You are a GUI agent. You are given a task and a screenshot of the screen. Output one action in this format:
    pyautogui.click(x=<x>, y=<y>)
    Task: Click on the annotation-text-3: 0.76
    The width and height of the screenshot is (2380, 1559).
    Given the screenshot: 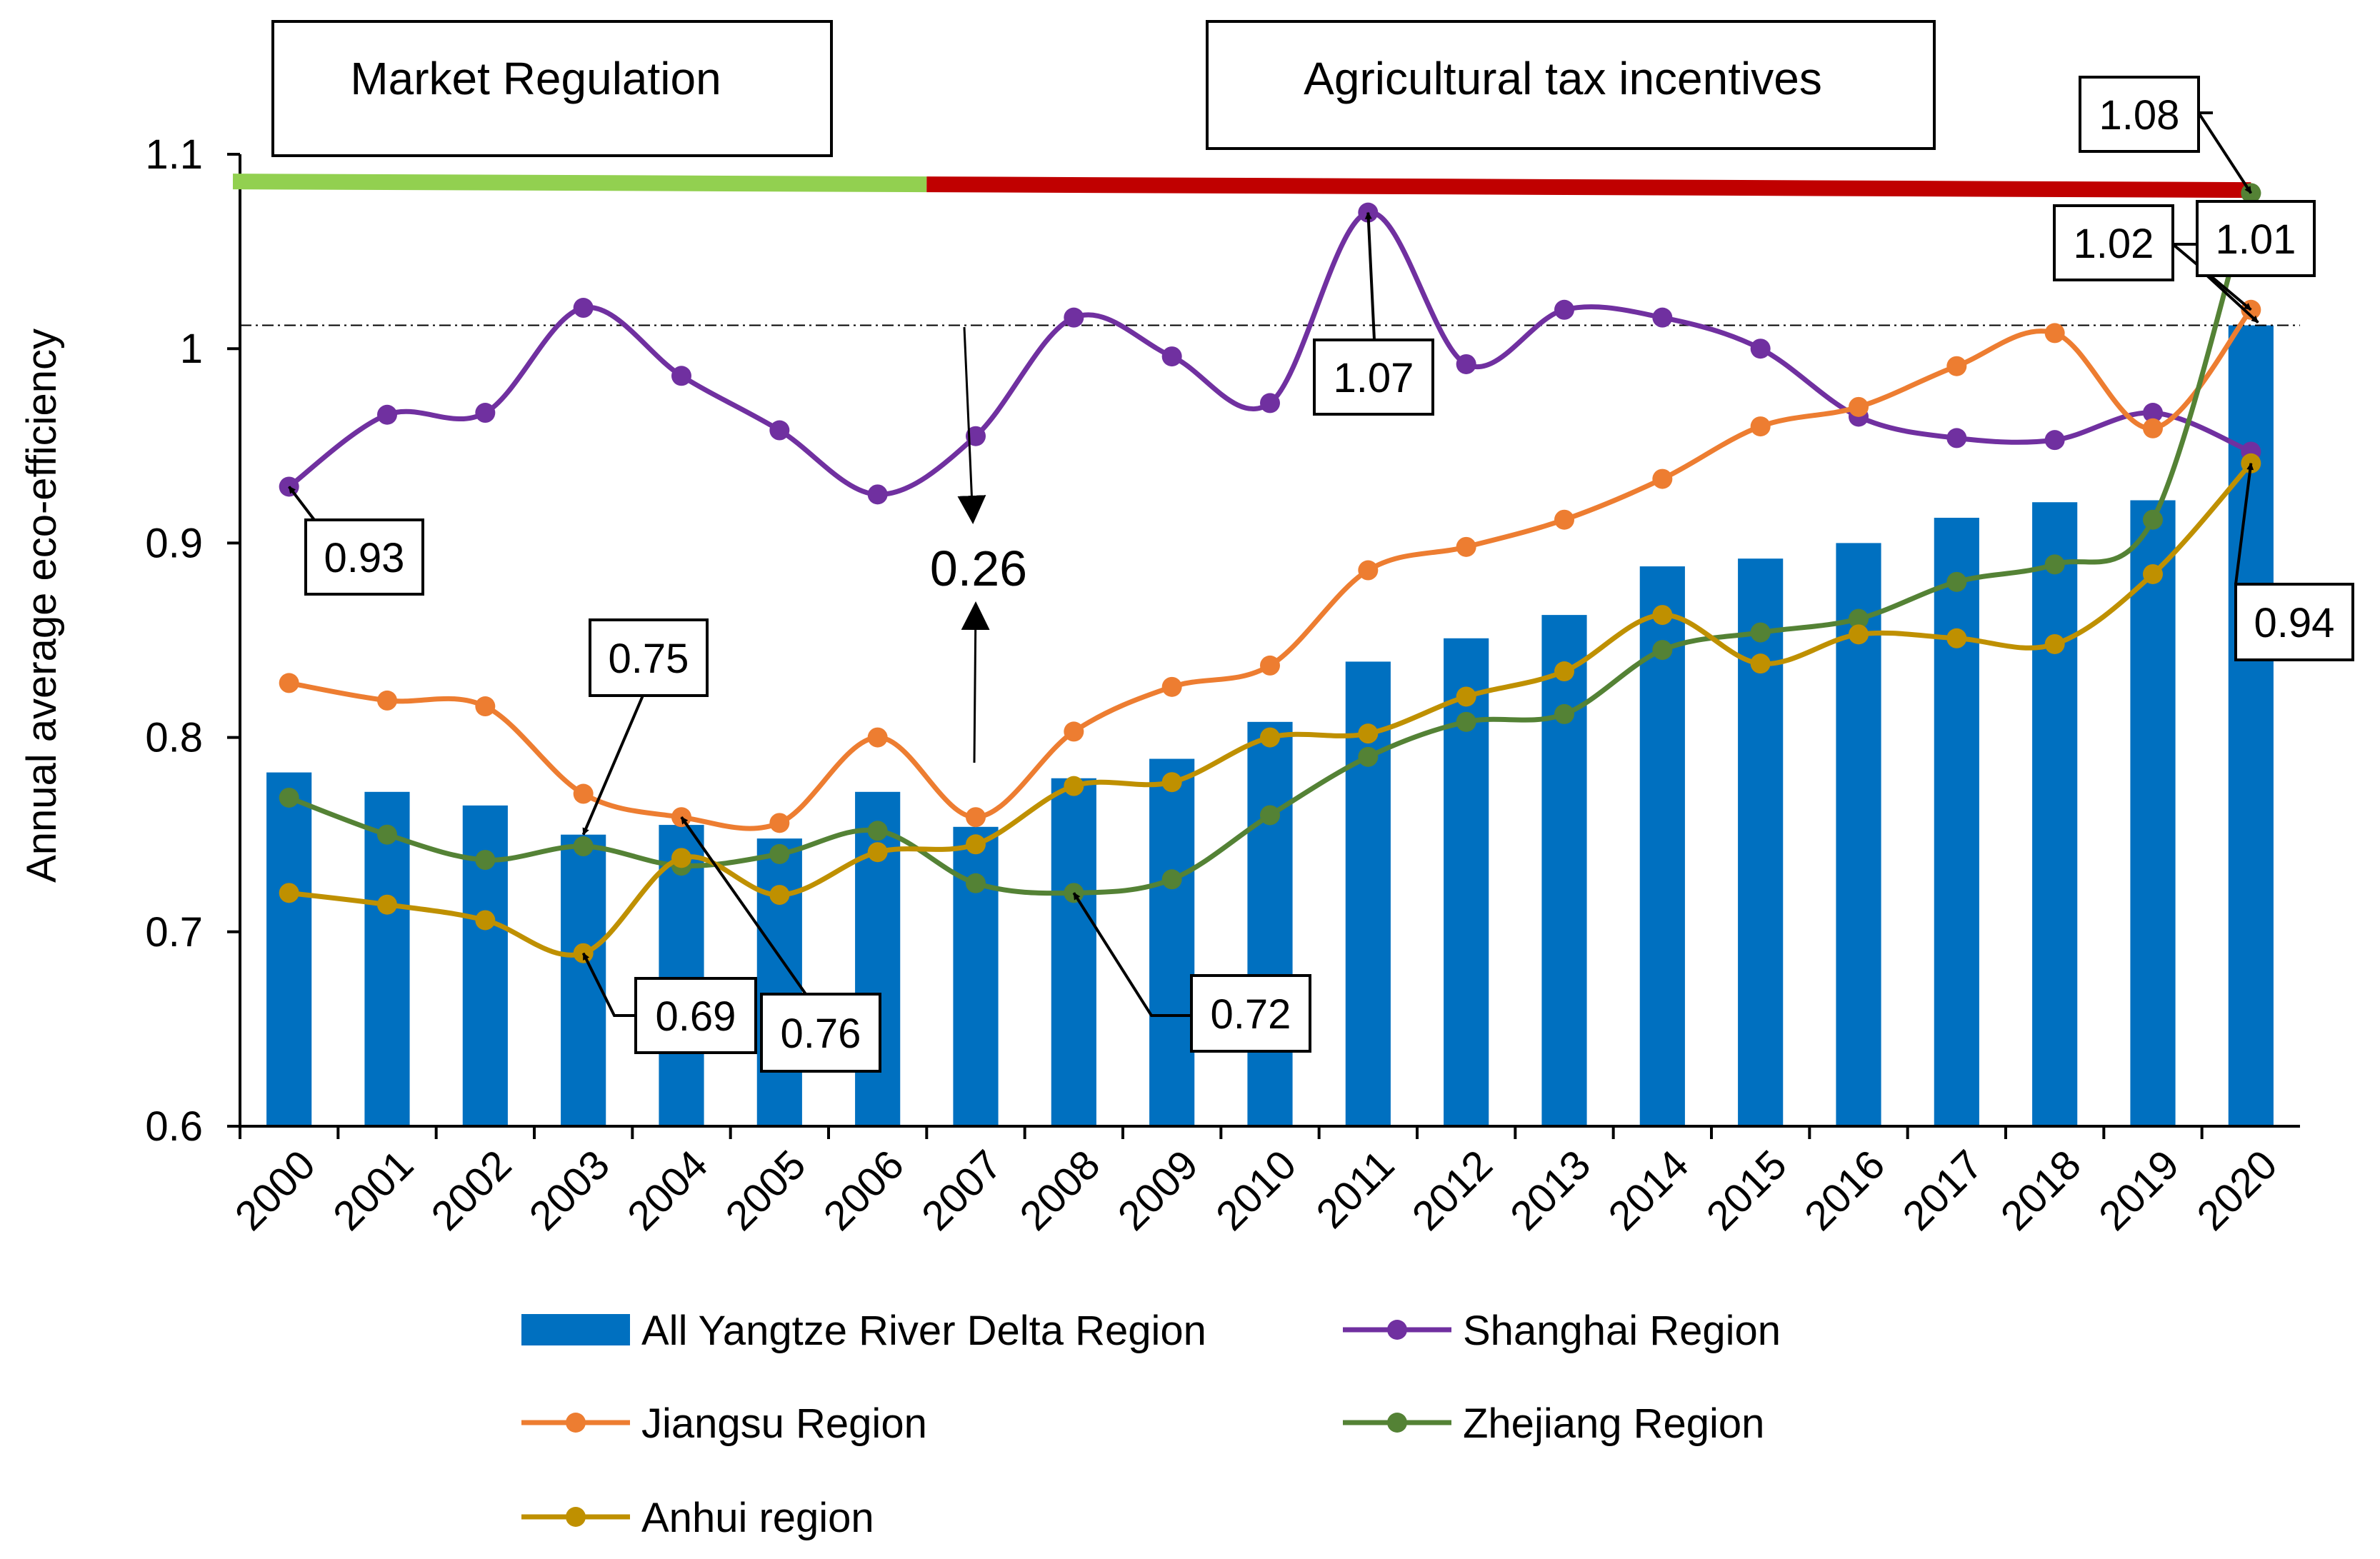 What is the action you would take?
    pyautogui.click(x=821, y=1034)
    